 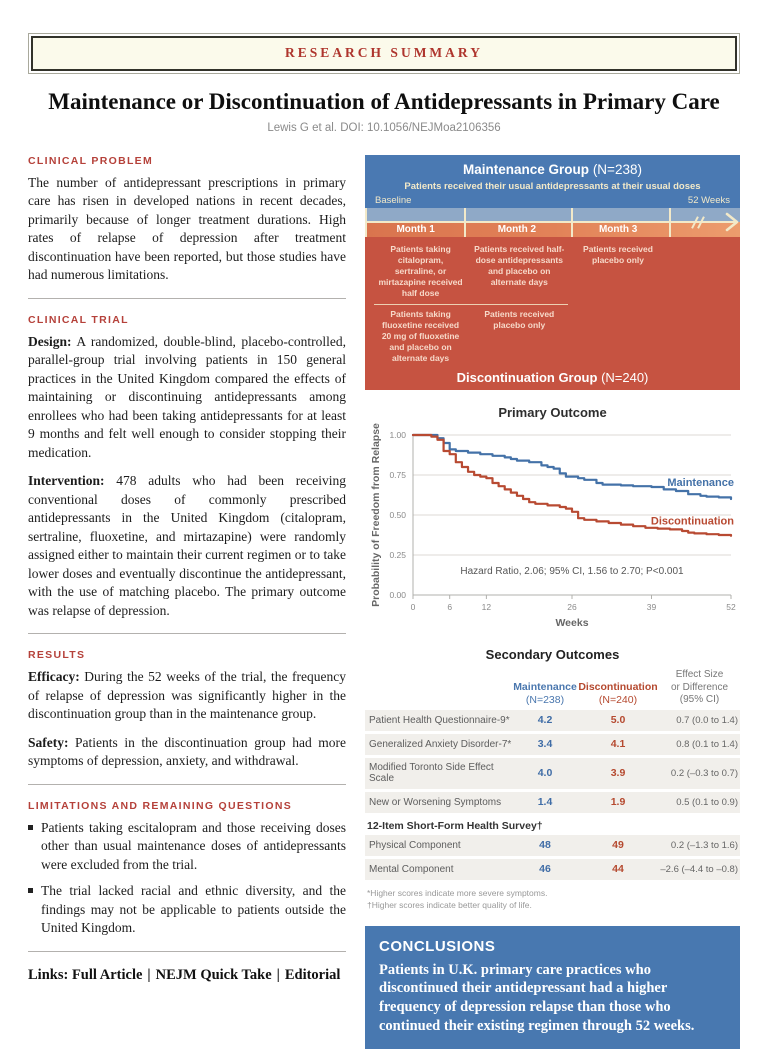 I want to click on timeline-arrow-icon, so click(x=732, y=222).